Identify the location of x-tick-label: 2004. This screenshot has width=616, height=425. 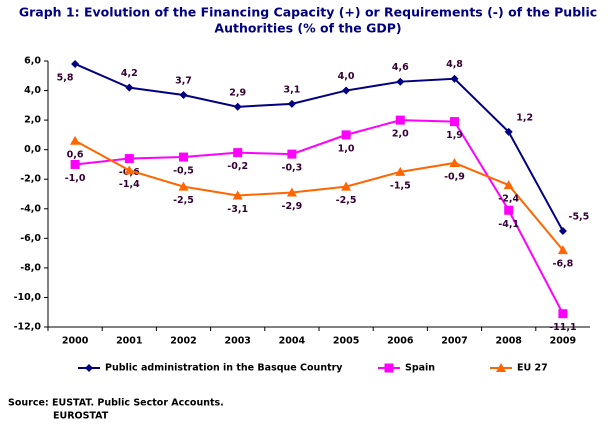
(292, 341).